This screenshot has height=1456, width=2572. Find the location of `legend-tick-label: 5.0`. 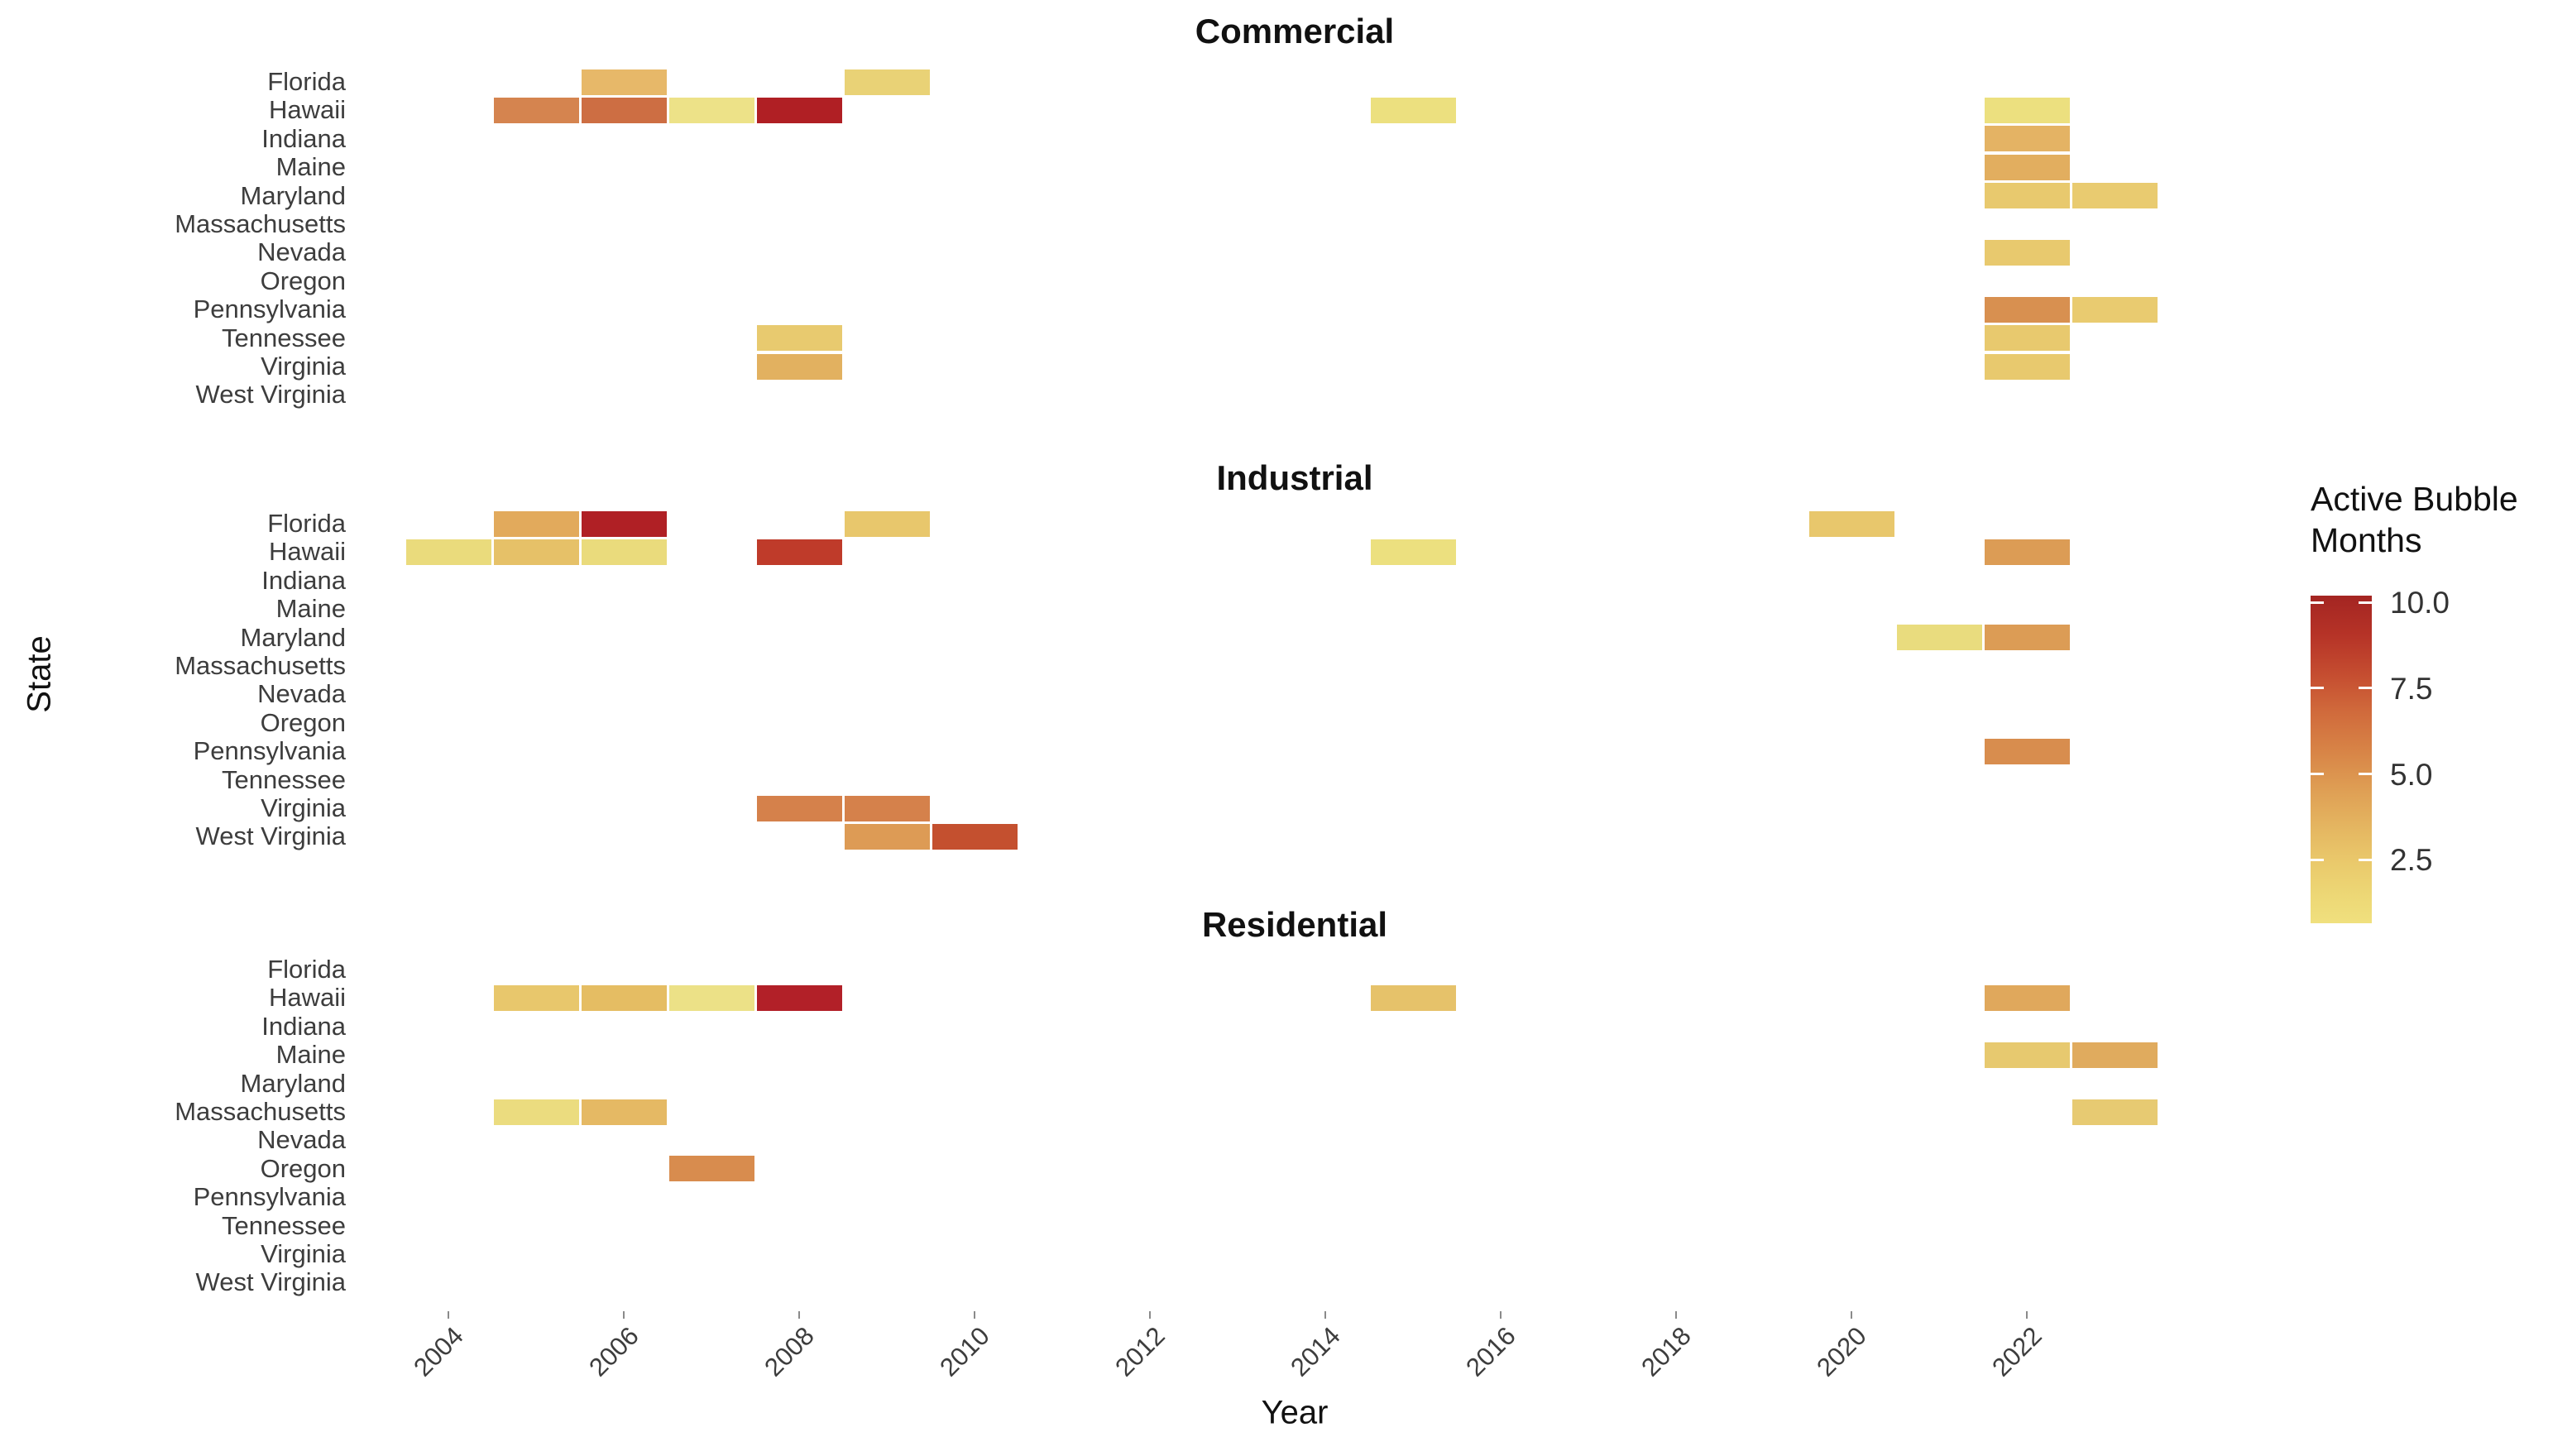

legend-tick-label: 5.0 is located at coordinates (2411, 774).